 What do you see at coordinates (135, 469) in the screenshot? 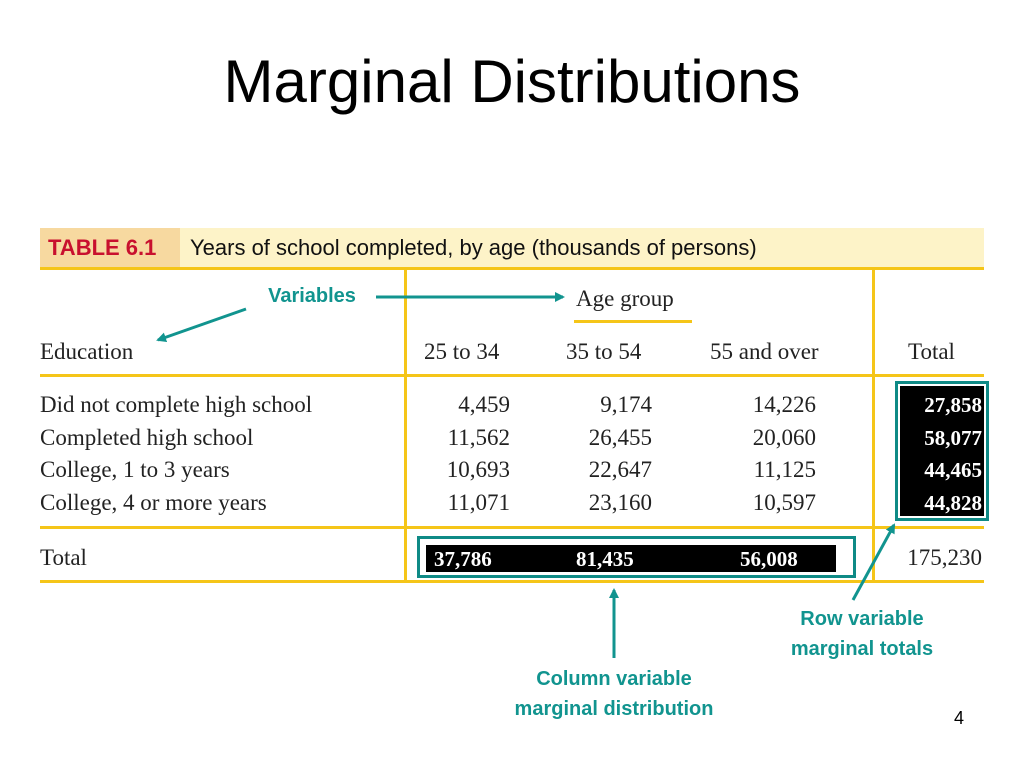
I see `row-label: College, 1 to 3 years` at bounding box center [135, 469].